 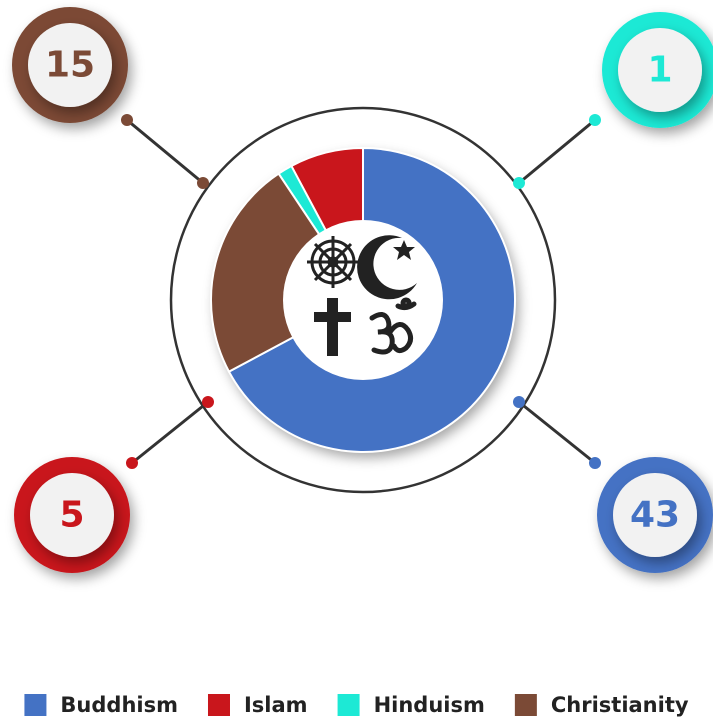 I want to click on donut-hole, so click(x=363, y=300).